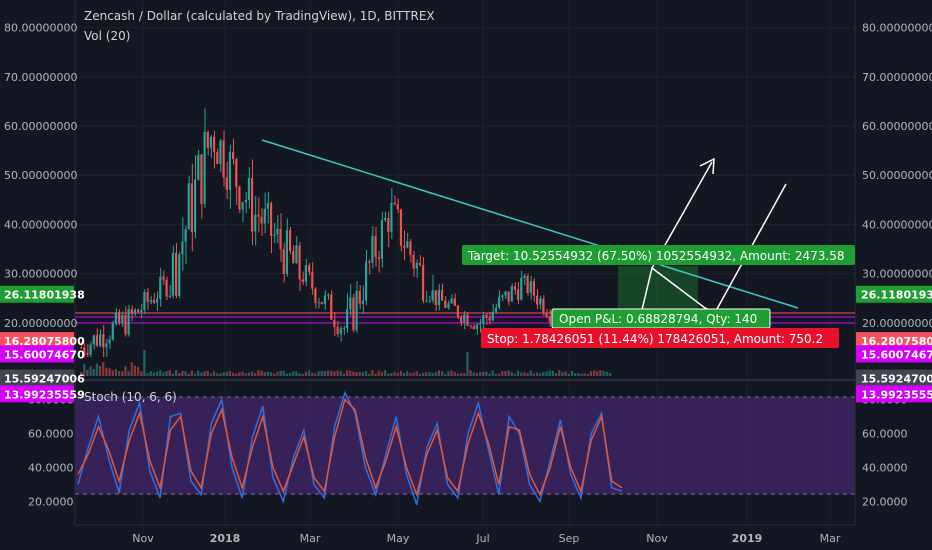 The image size is (932, 550). Describe the element at coordinates (482, 538) in the screenshot. I see `time-tick: Jul` at that location.